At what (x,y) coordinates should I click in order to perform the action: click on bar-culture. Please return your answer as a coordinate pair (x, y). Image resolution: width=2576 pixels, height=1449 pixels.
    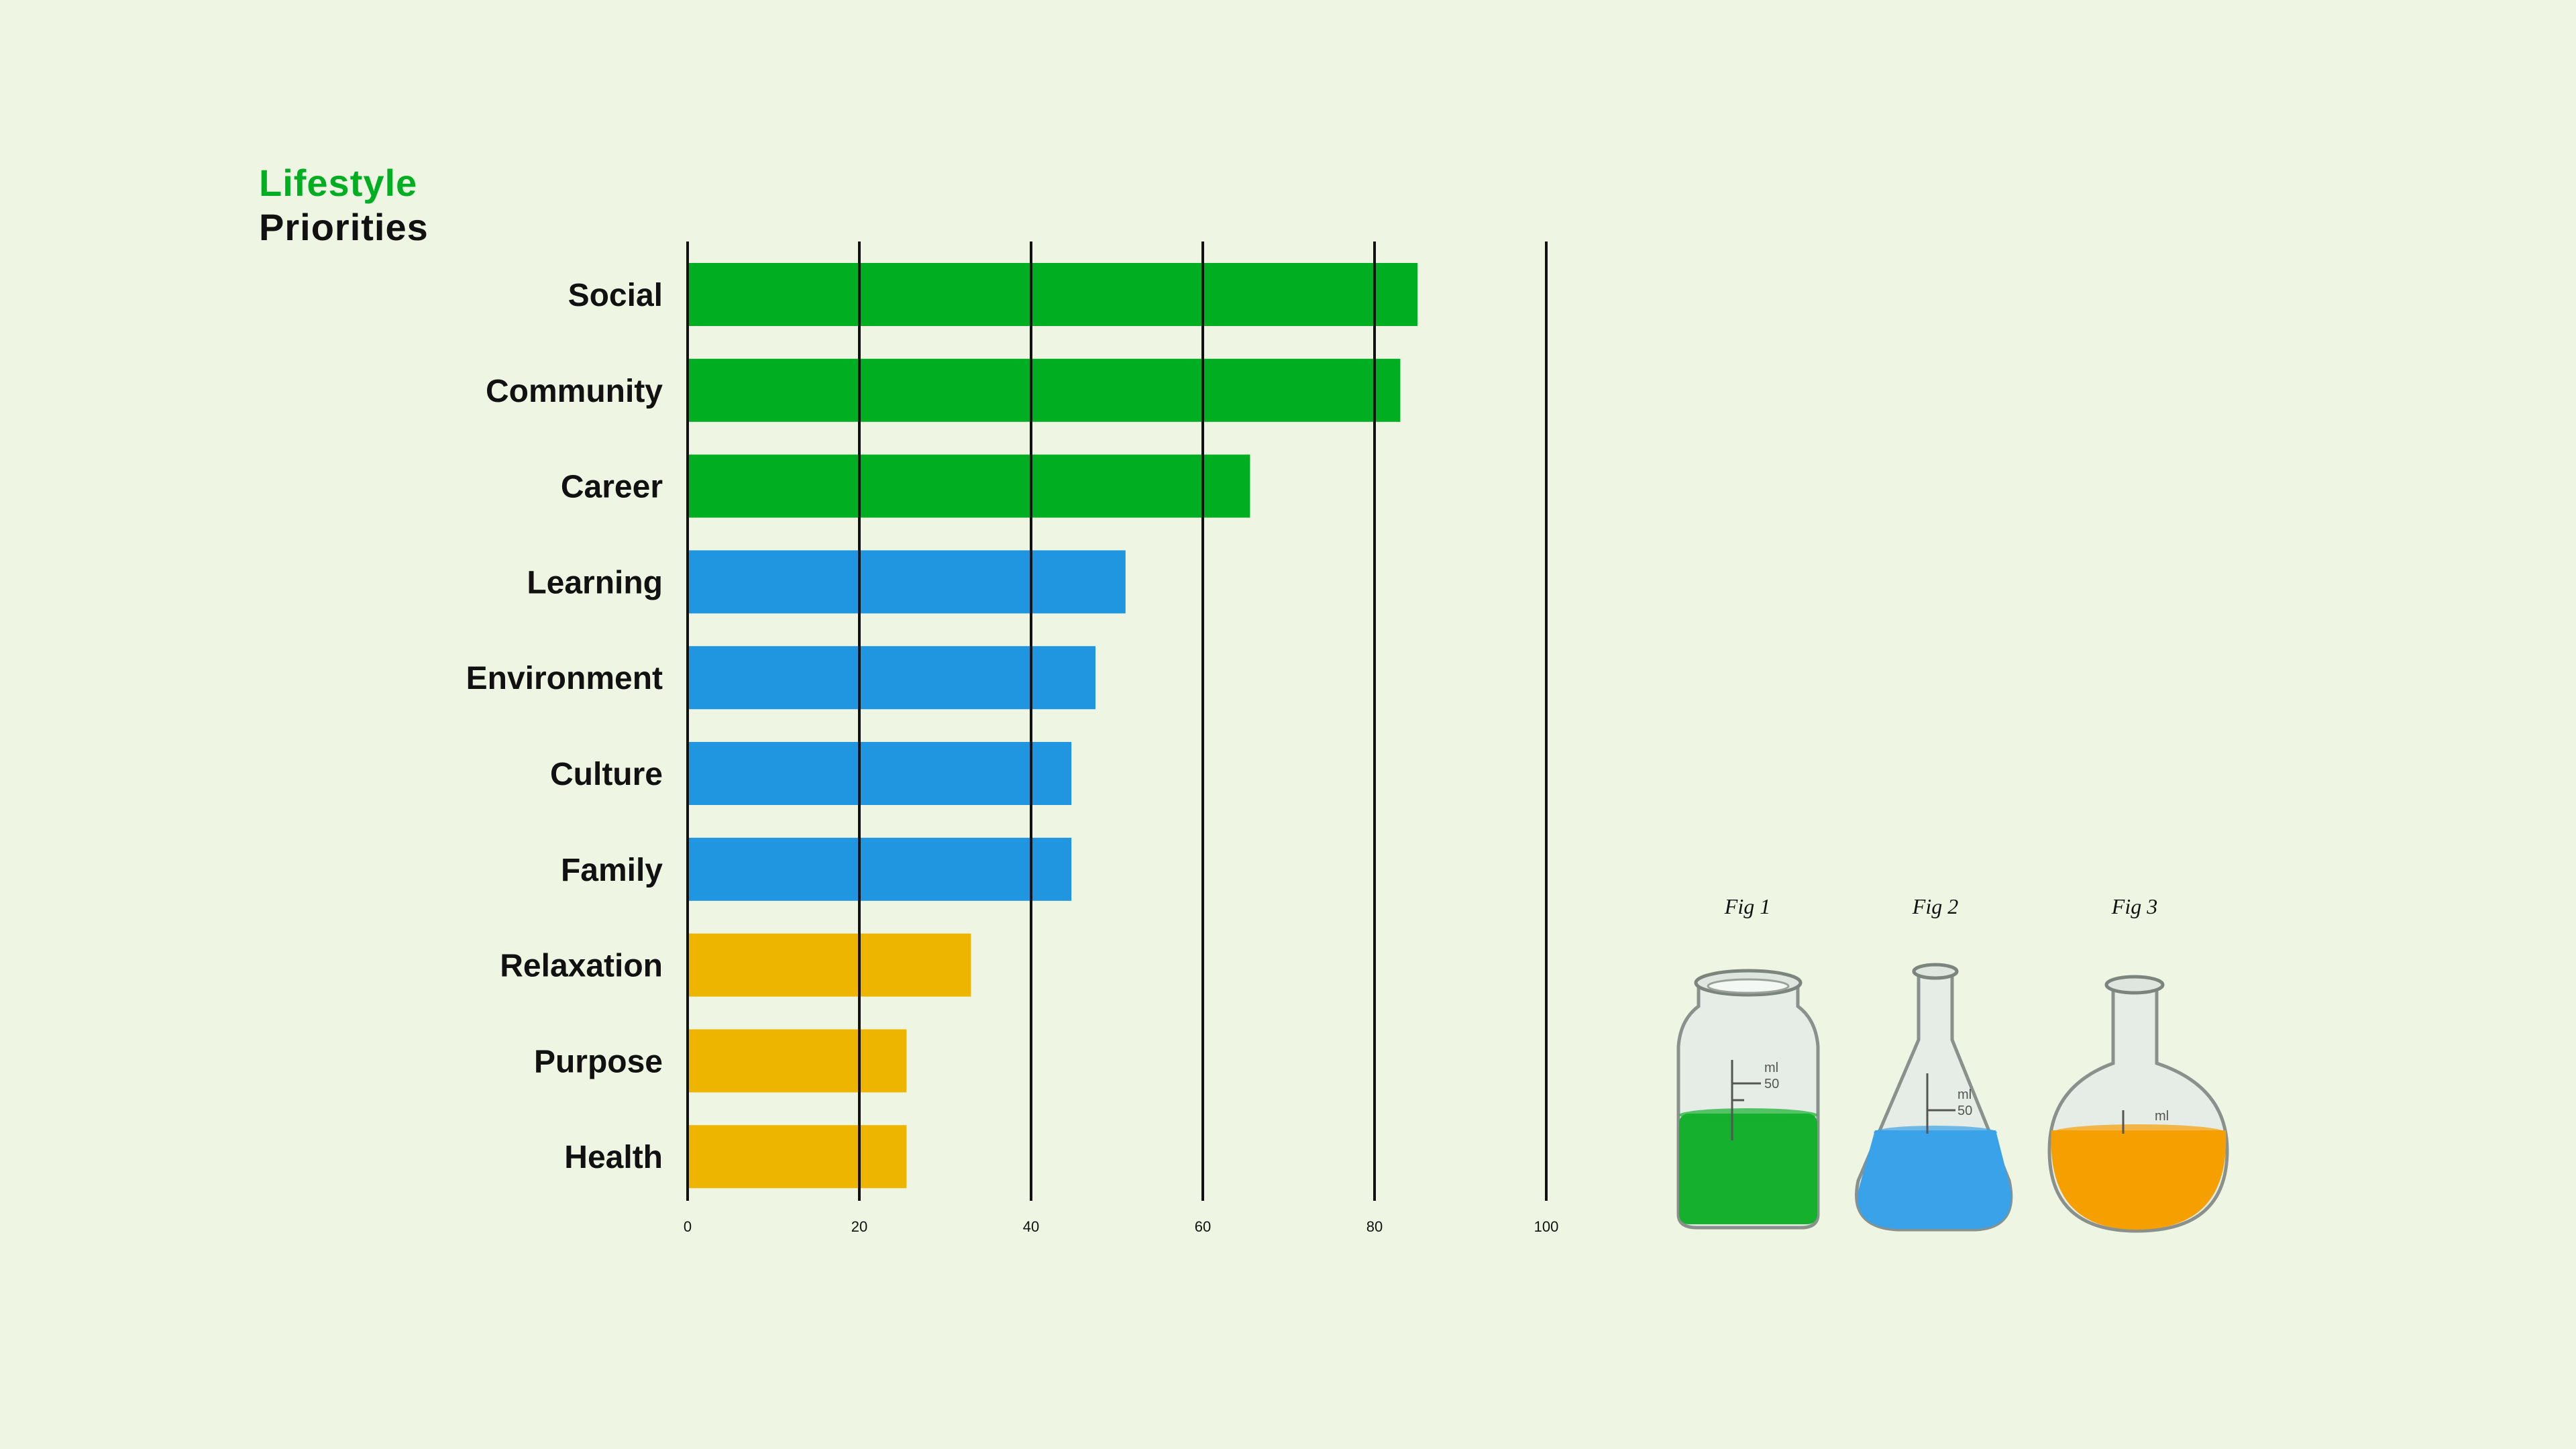
    Looking at the image, I should click on (880, 773).